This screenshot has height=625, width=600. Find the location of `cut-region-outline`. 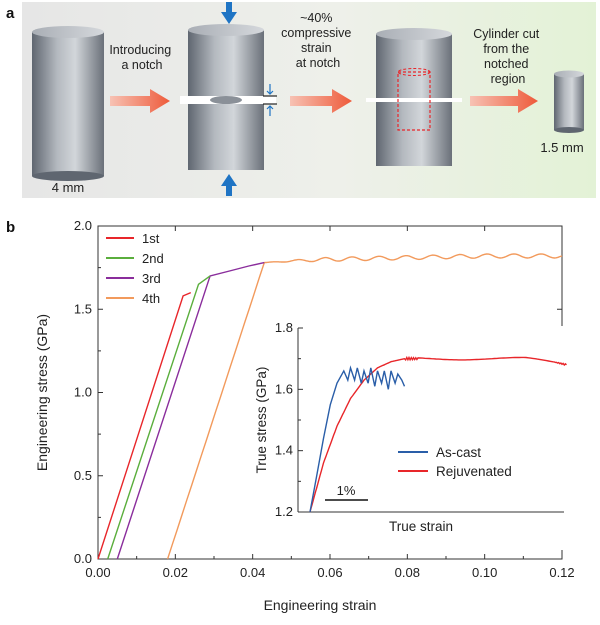

cut-region-outline is located at coordinates (414, 101).